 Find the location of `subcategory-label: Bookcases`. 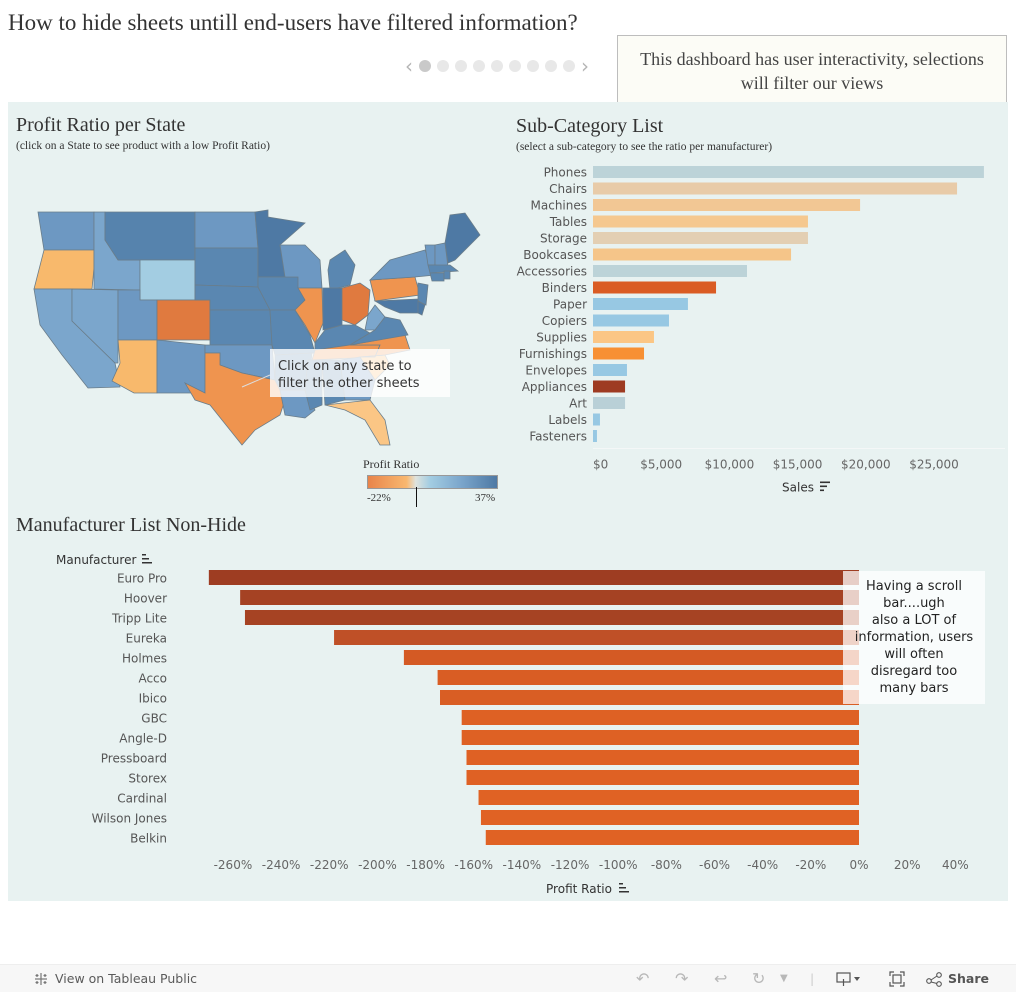

subcategory-label: Bookcases is located at coordinates (555, 255).